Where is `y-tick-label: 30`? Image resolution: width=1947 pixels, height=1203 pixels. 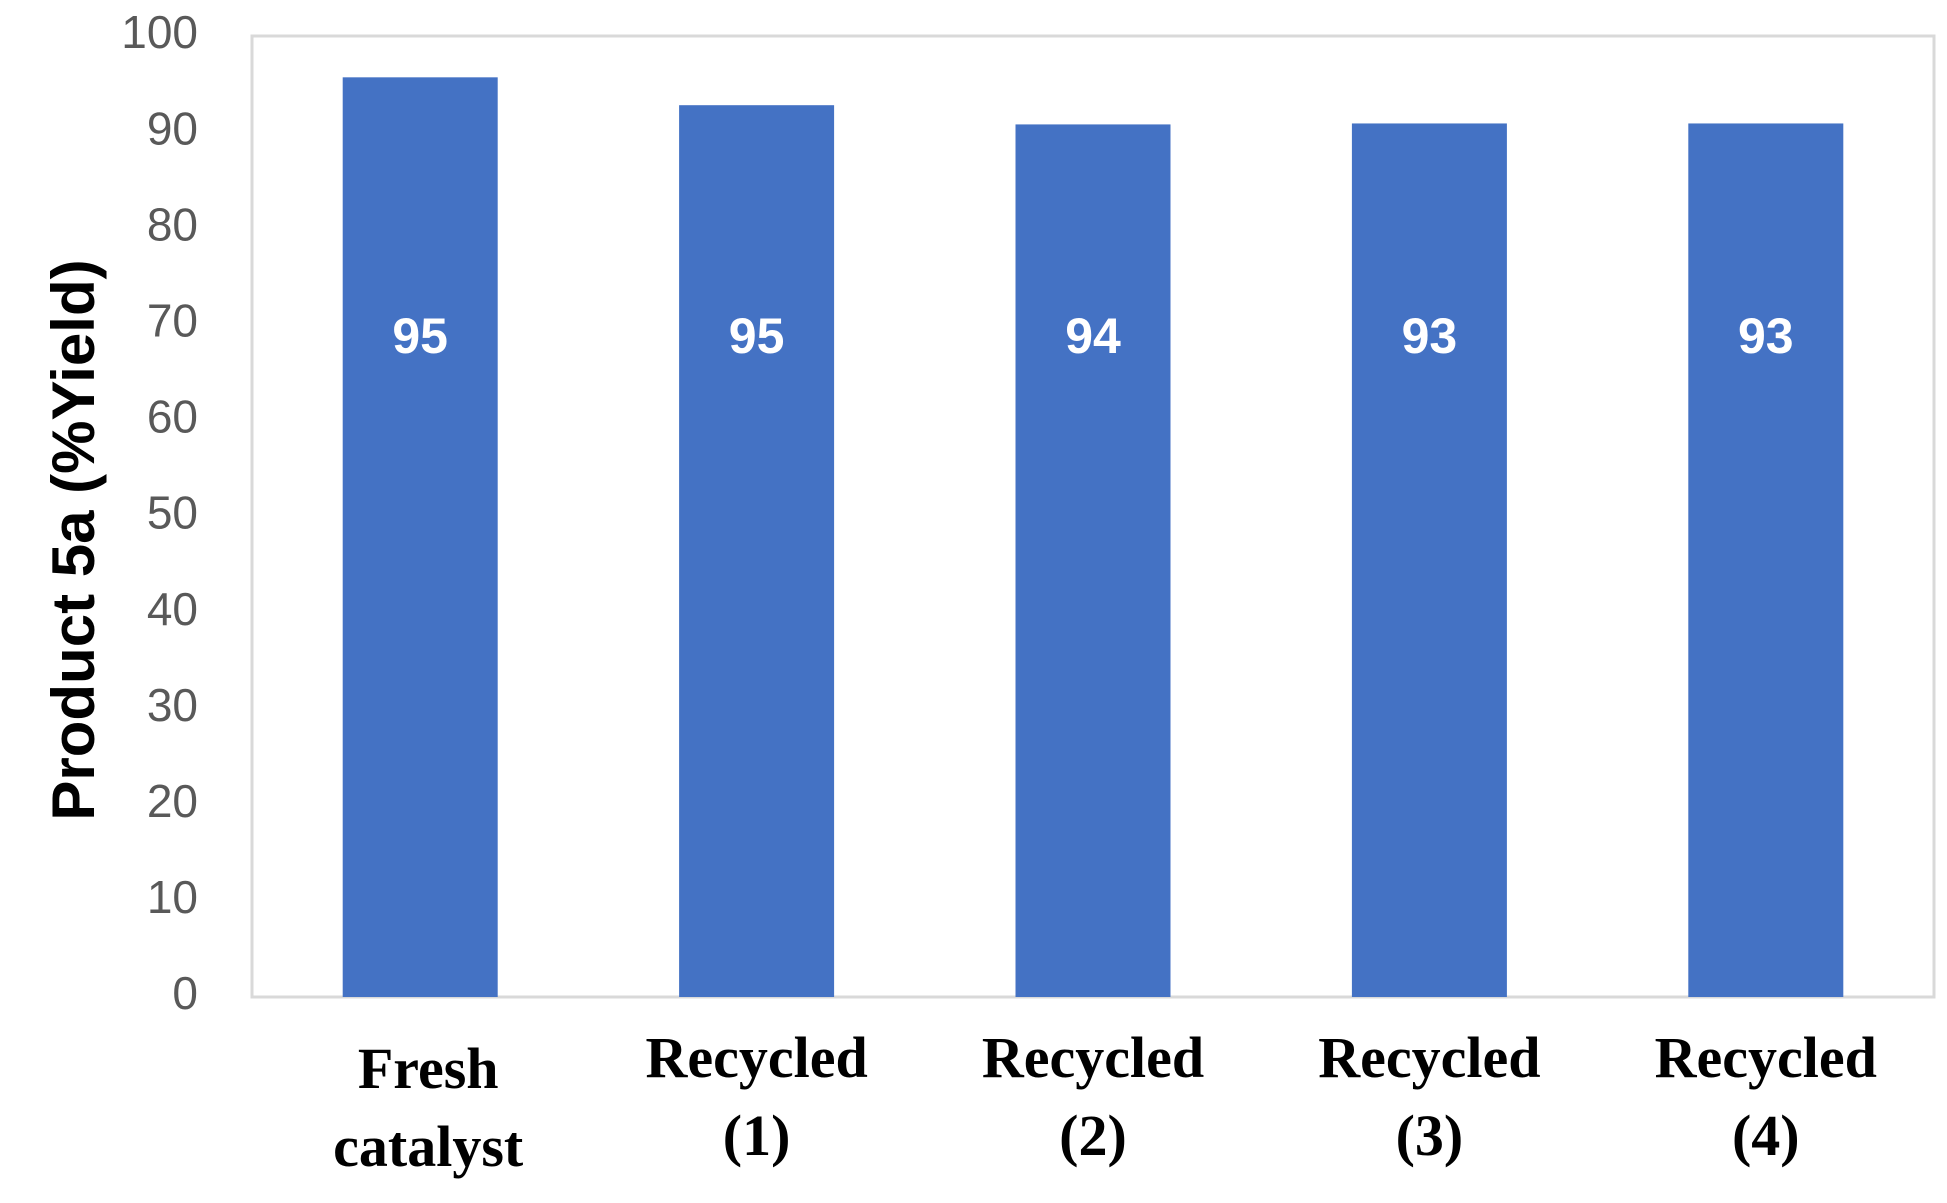 y-tick-label: 30 is located at coordinates (172, 705).